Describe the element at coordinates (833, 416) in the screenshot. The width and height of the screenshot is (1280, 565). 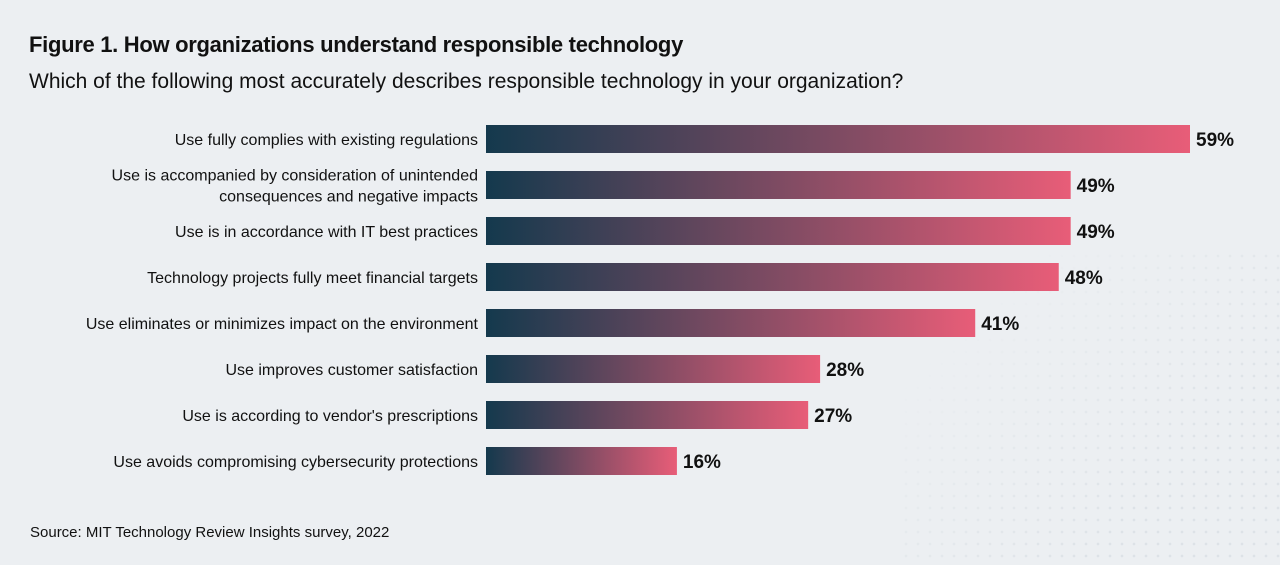
I see `value-label: 27%` at that location.